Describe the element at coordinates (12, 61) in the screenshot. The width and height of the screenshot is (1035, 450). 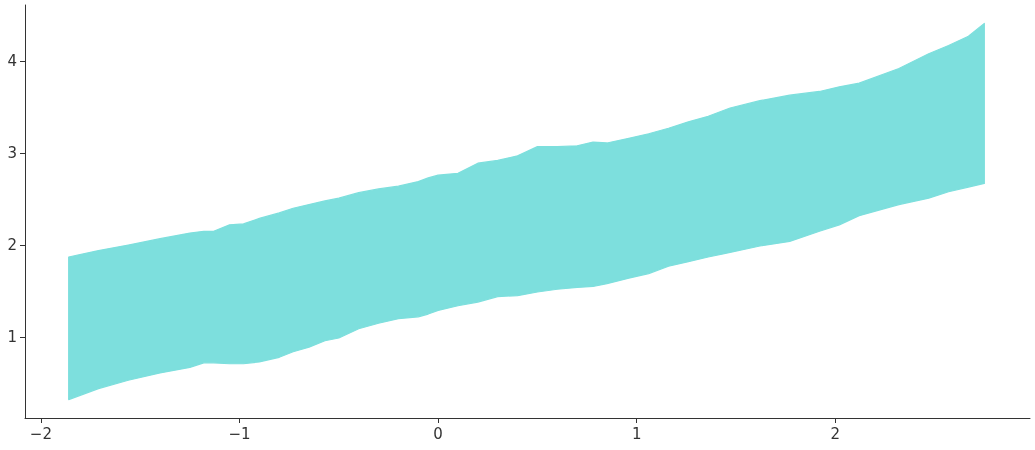
I see `y-tick-label: 4` at that location.